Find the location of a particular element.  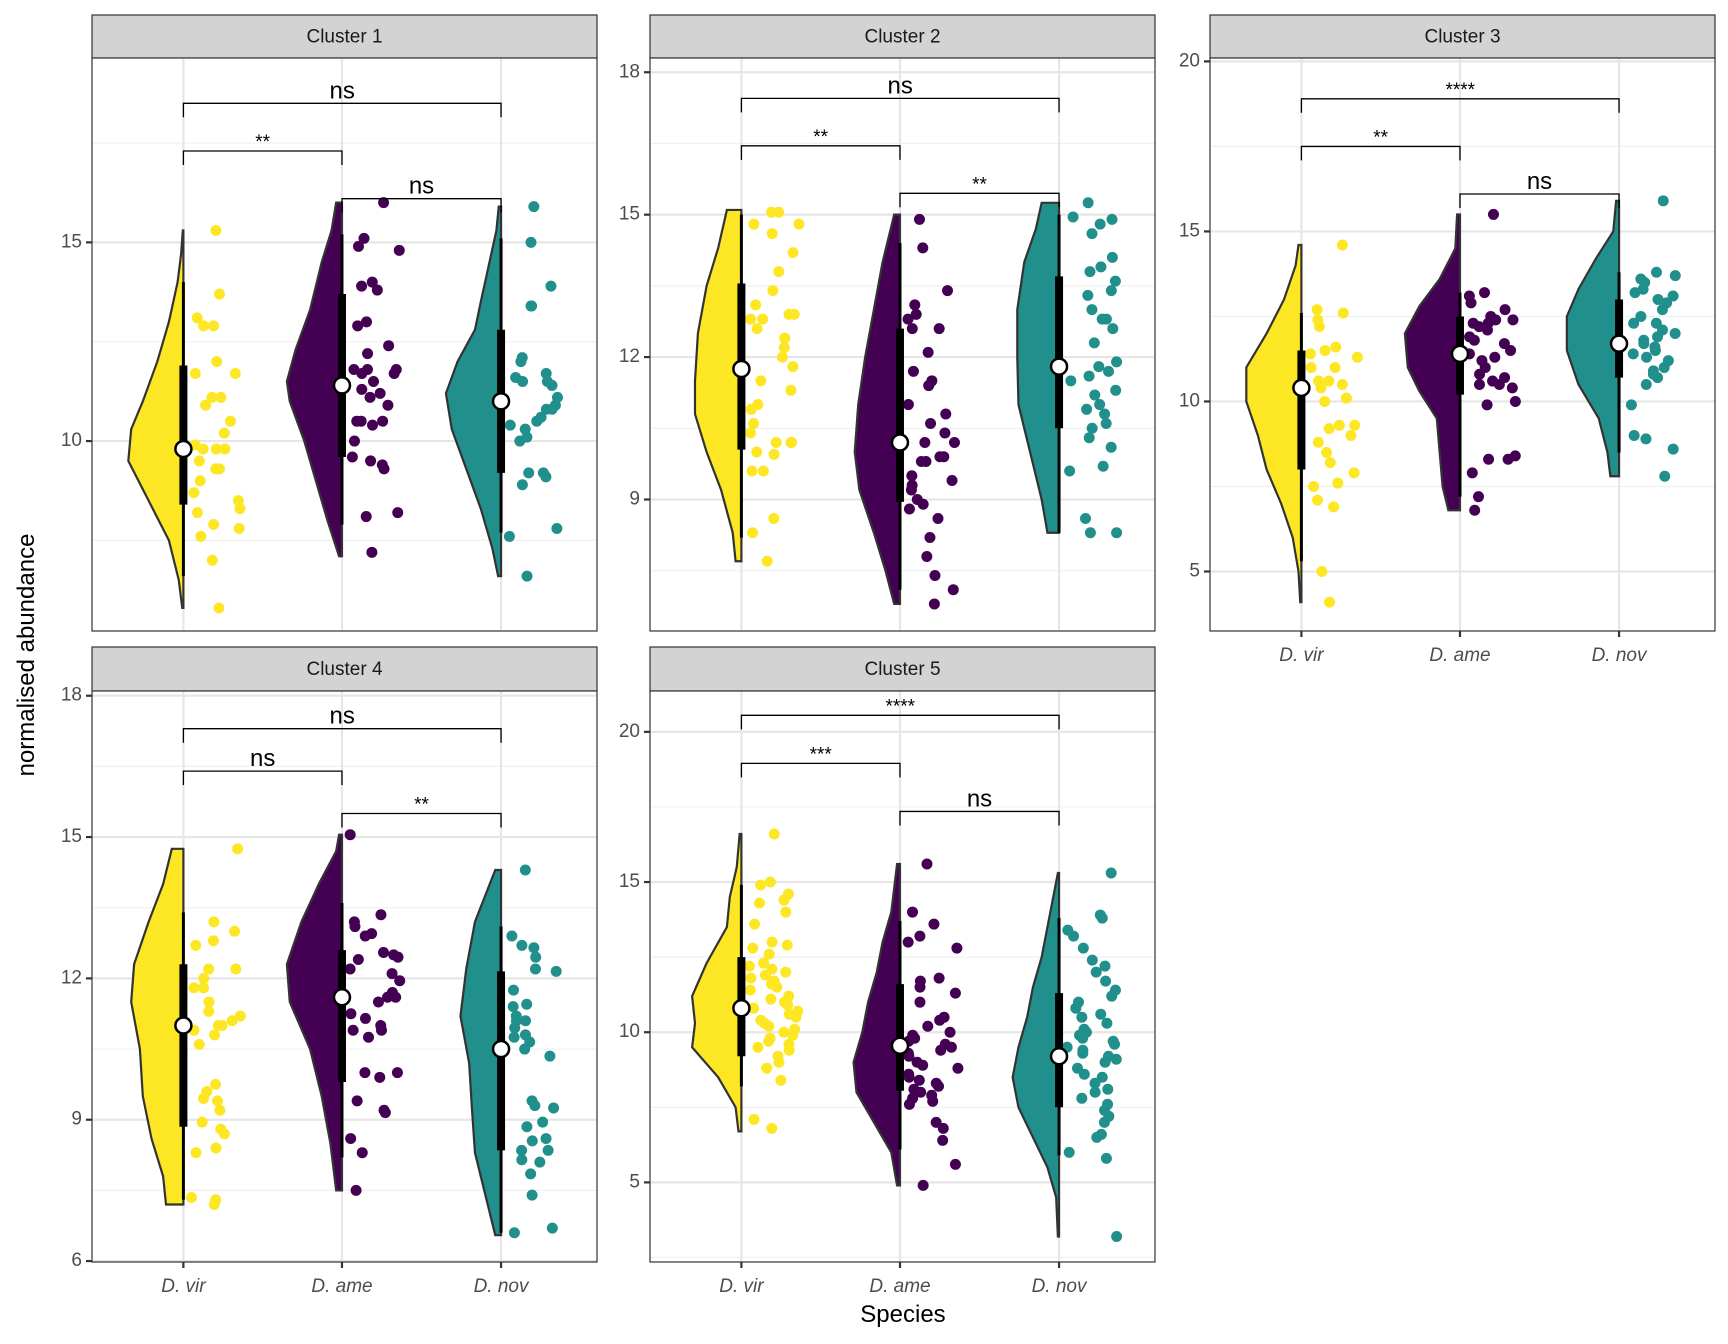

x-tick-label: D. ame is located at coordinates (899, 1286).